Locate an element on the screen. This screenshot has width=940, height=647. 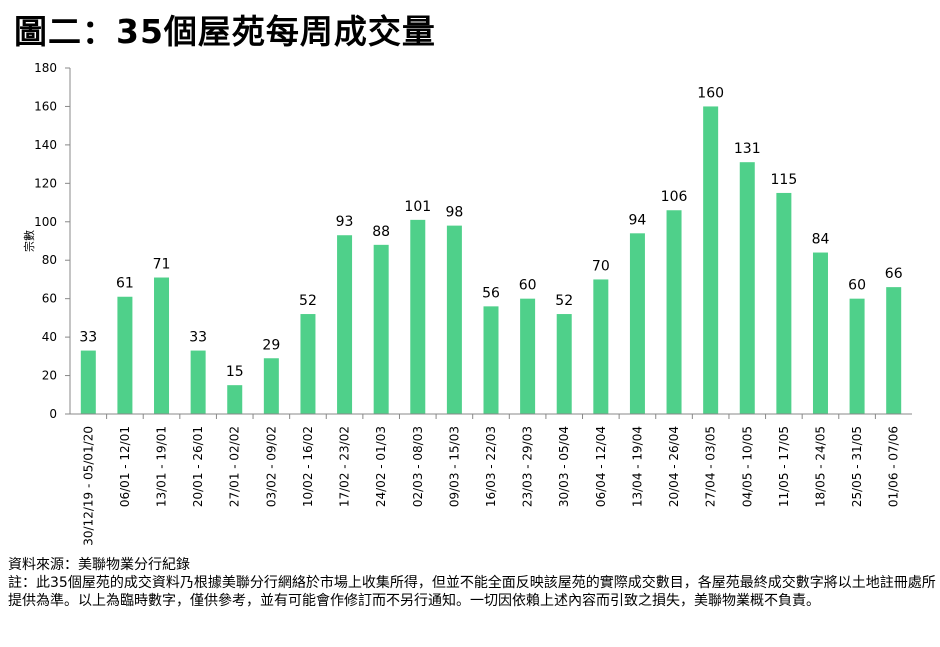
x-tick-label: 16/03 - 22/03 is located at coordinates (491, 466).